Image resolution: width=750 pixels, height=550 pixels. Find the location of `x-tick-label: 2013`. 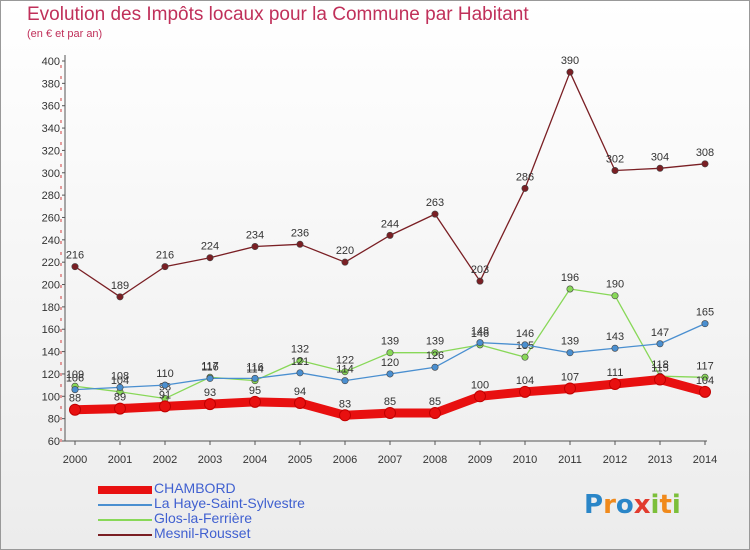

x-tick-label: 2013 is located at coordinates (660, 460).